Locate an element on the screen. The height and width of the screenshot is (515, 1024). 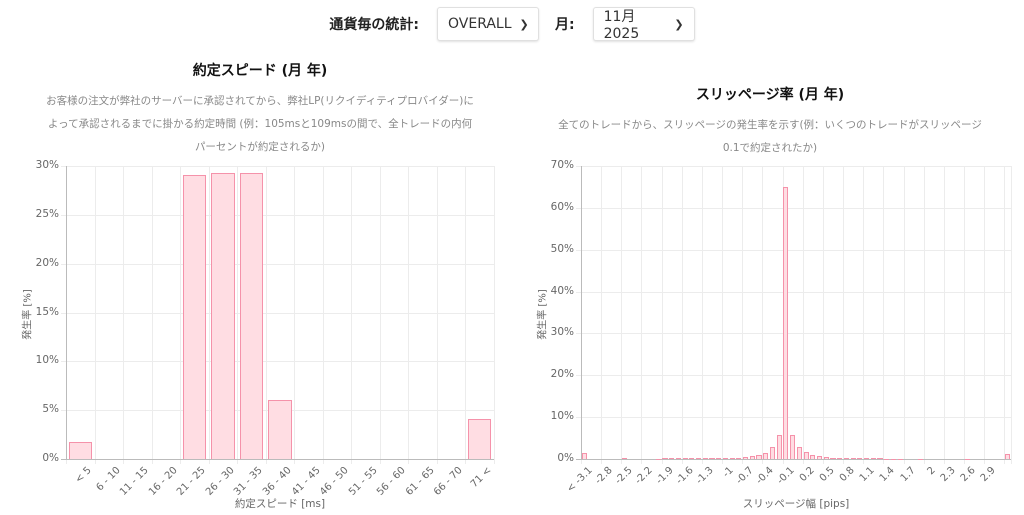
y-axis-label: 発生率 [%] is located at coordinates (543, 314).